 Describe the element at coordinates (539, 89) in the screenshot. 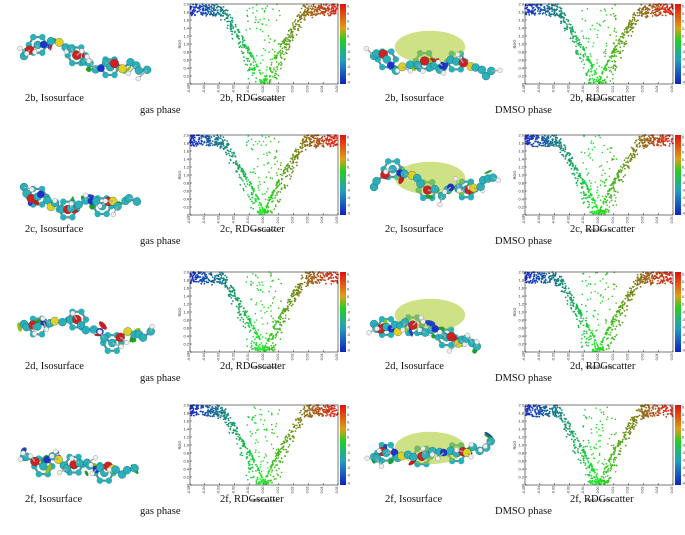

I see `x-tick-label: -0.04` at that location.